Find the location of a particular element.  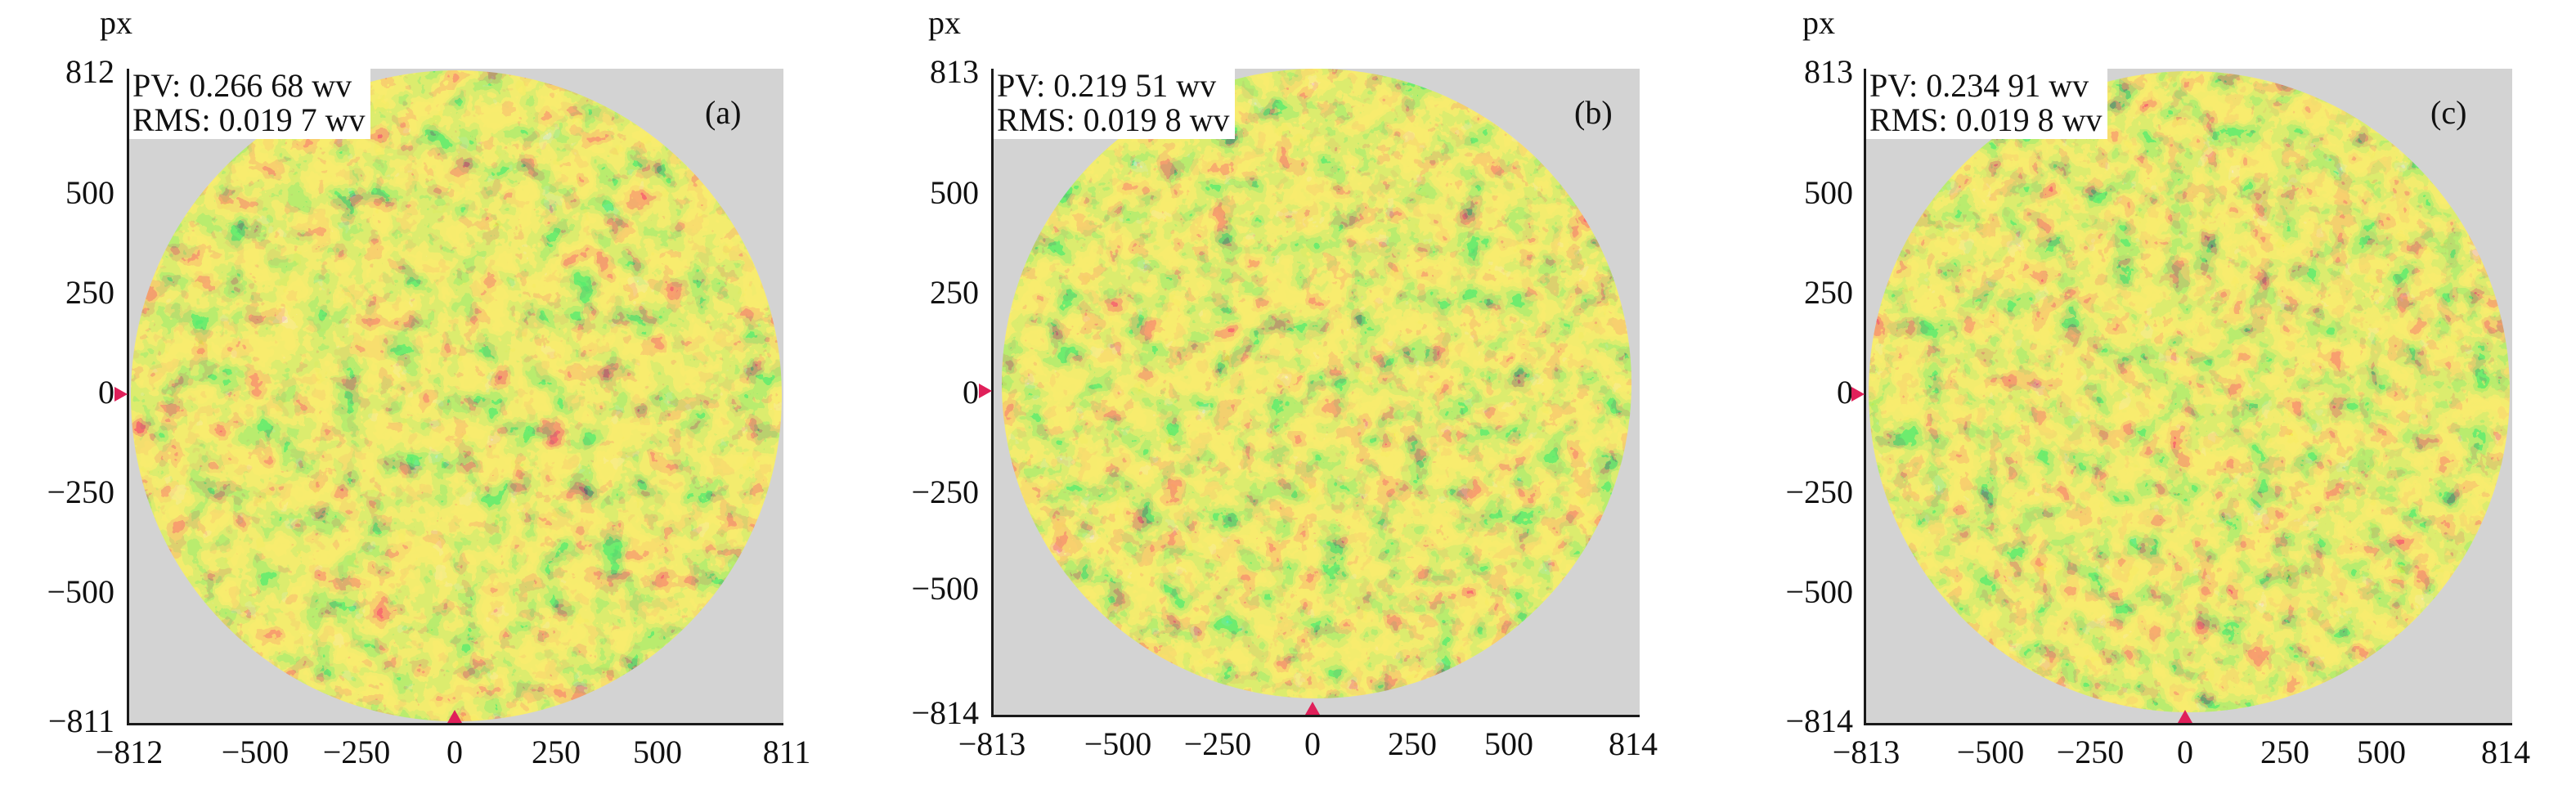

pv-value: PV: 0.219 51 wv is located at coordinates (1107, 85).